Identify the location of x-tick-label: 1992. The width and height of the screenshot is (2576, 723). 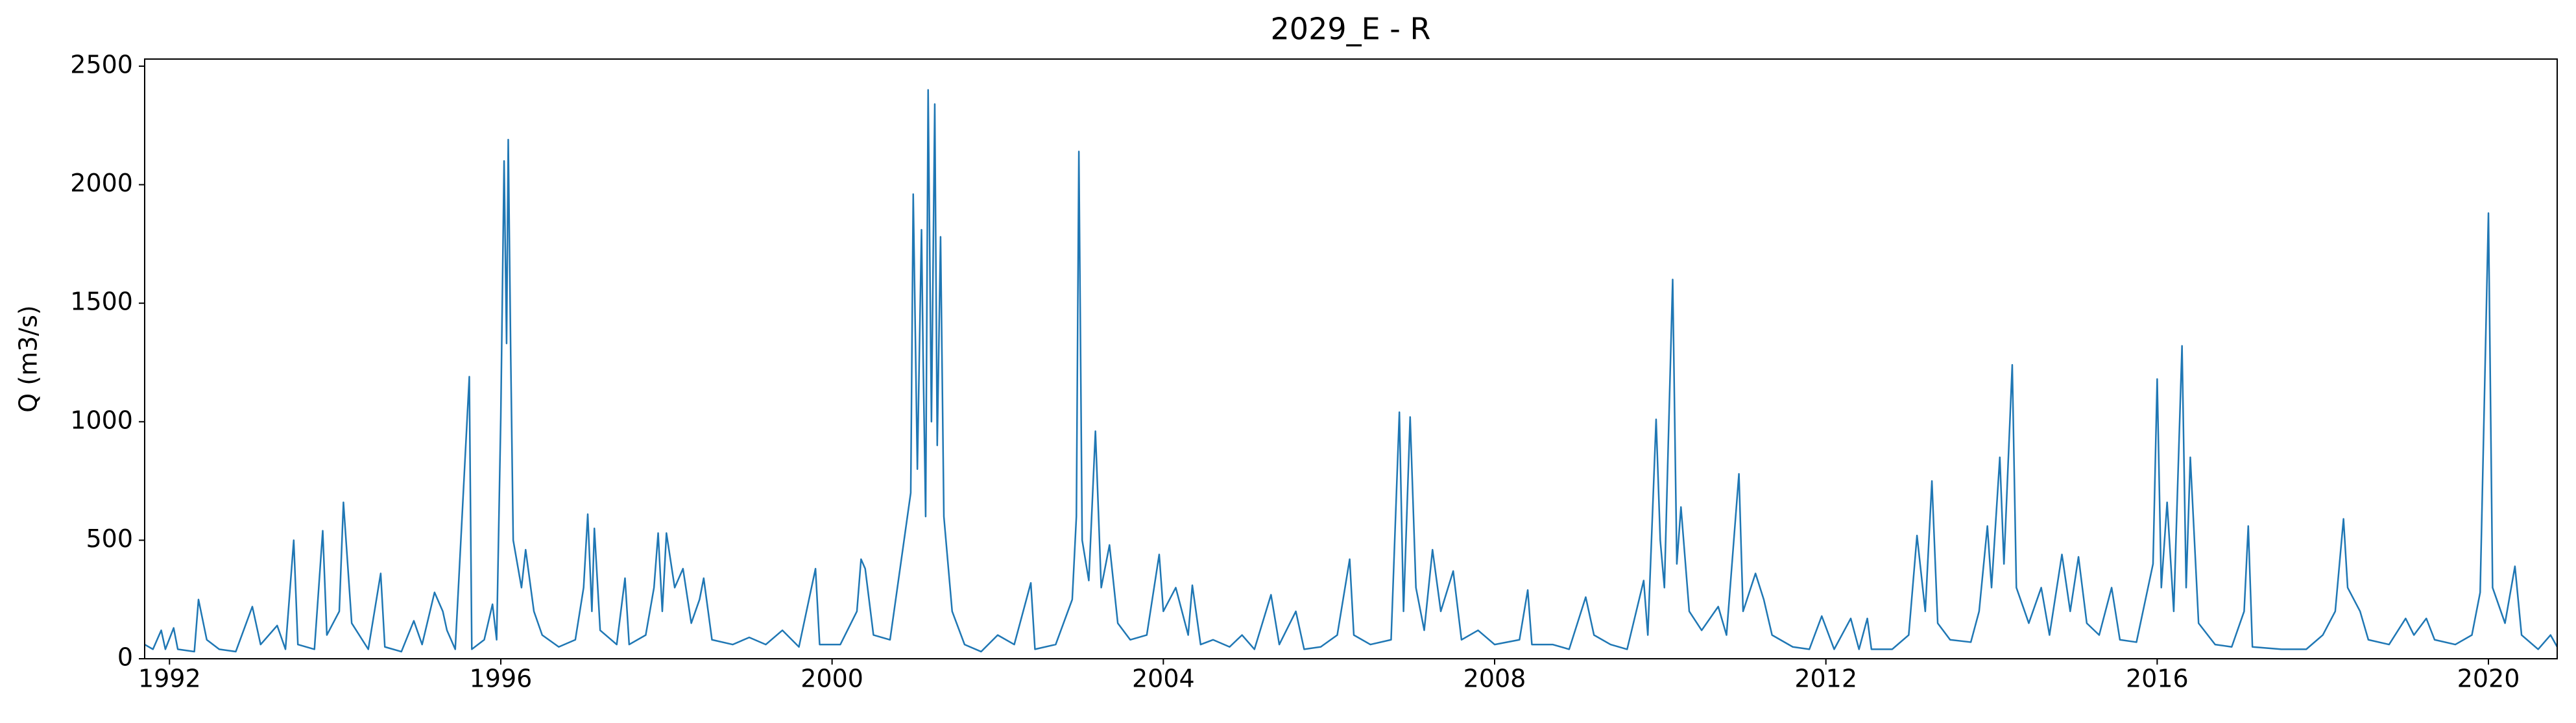
(169, 679).